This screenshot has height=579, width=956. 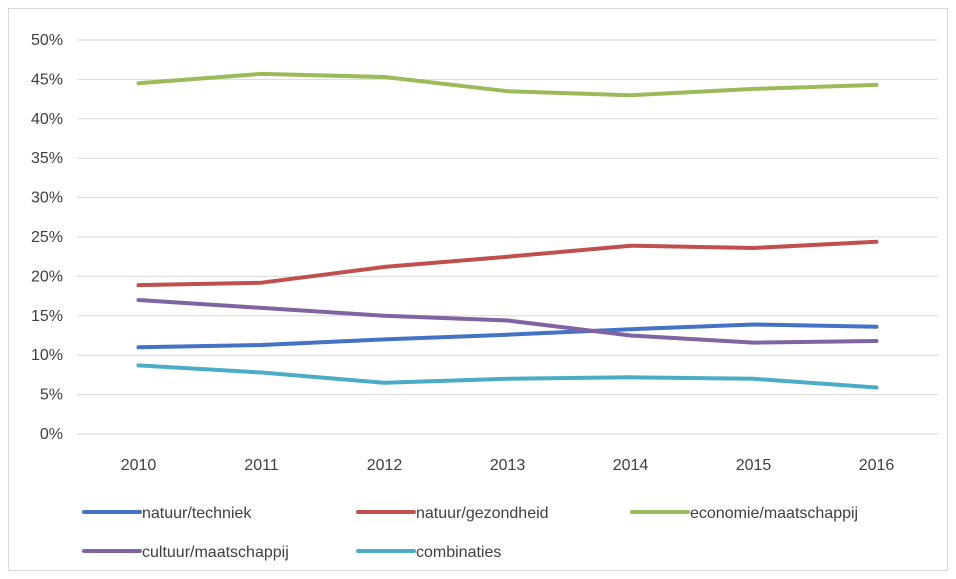 What do you see at coordinates (754, 465) in the screenshot?
I see `x-tick-label: 2015` at bounding box center [754, 465].